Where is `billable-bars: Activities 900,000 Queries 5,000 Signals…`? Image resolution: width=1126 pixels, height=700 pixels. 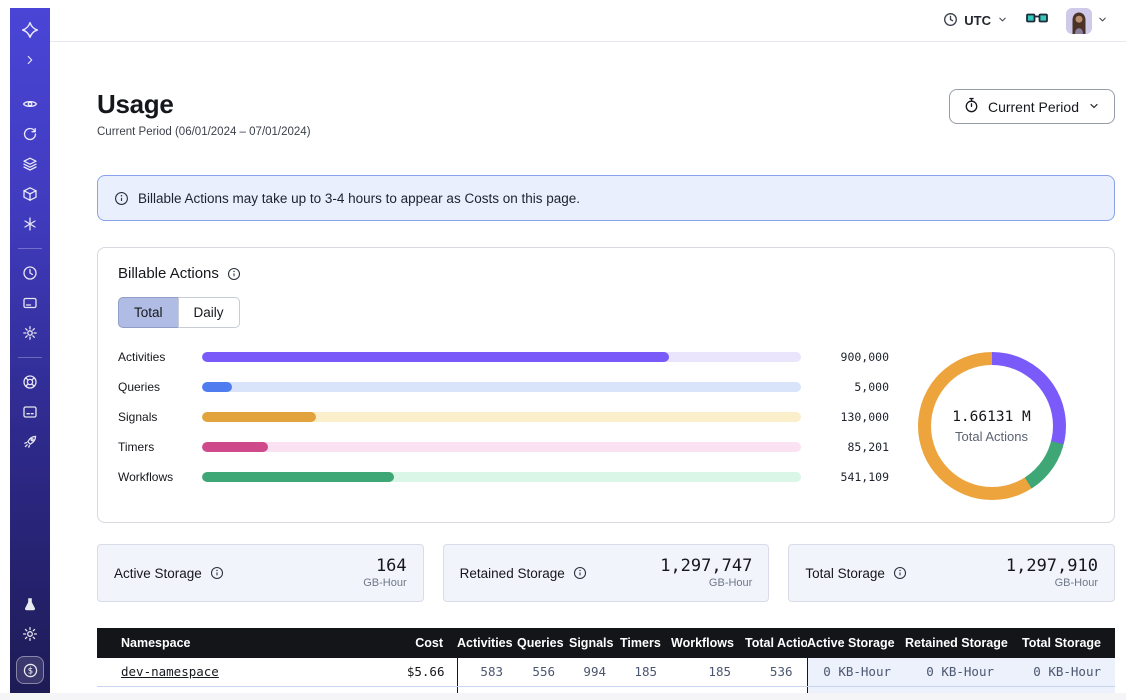
billable-bars: Activities 900,000 Queries 5,000 Signals… is located at coordinates (503, 425).